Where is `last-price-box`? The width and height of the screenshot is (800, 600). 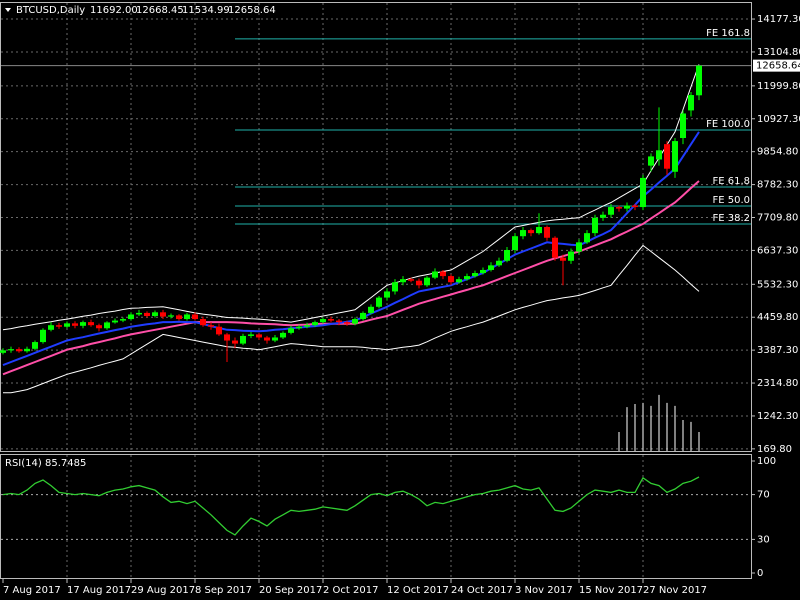 last-price-box is located at coordinates (776, 65).